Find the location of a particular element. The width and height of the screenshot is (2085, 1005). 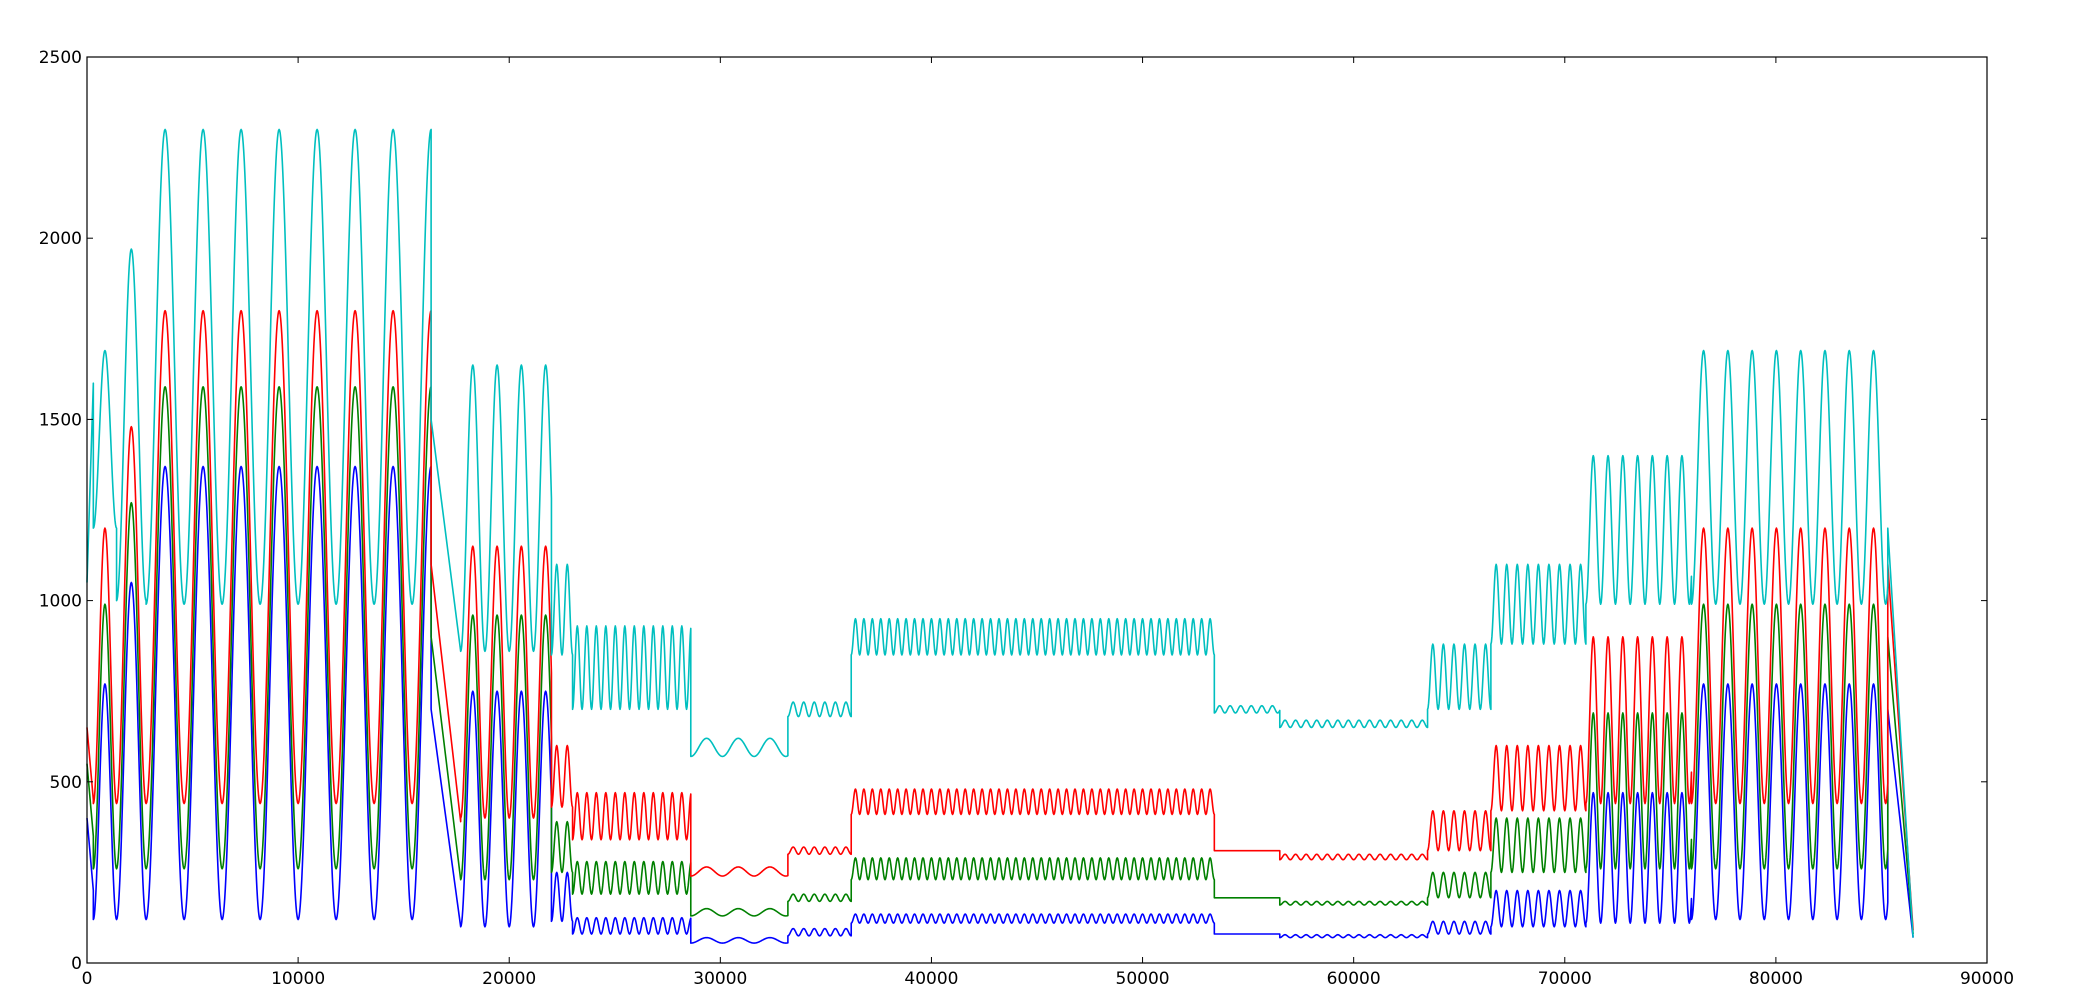

x-tick-label: 0 is located at coordinates (87, 979).